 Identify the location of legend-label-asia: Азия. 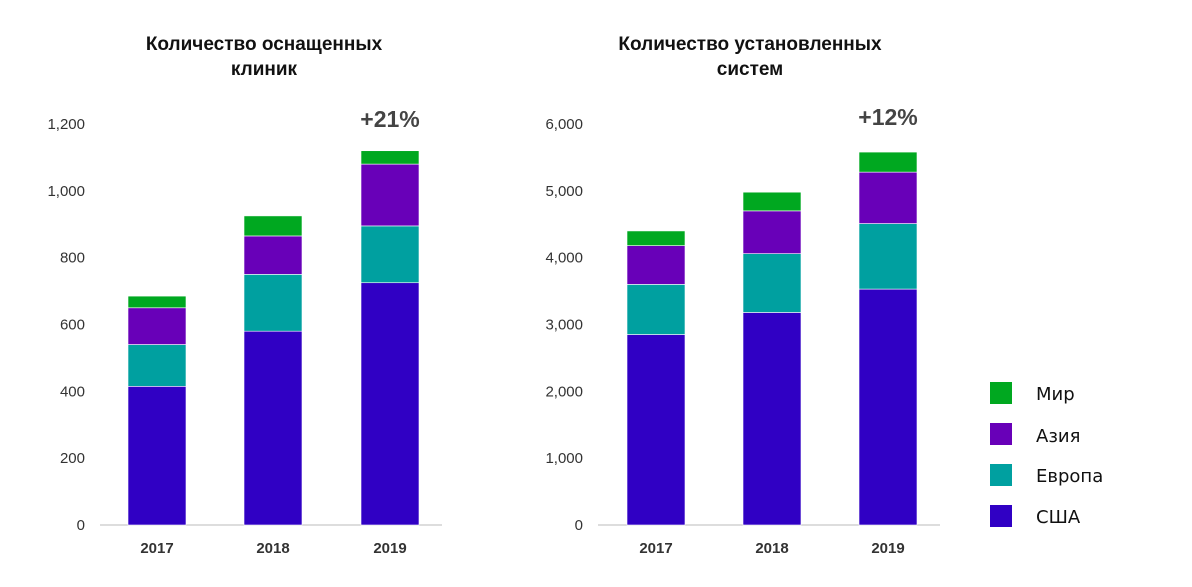
(1058, 436).